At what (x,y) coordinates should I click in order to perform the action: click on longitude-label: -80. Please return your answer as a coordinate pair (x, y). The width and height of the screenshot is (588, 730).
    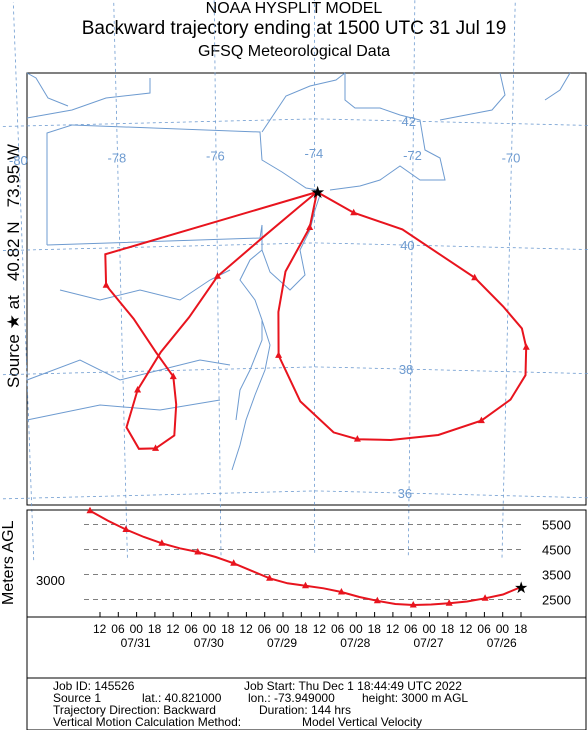
    Looking at the image, I should click on (18, 160).